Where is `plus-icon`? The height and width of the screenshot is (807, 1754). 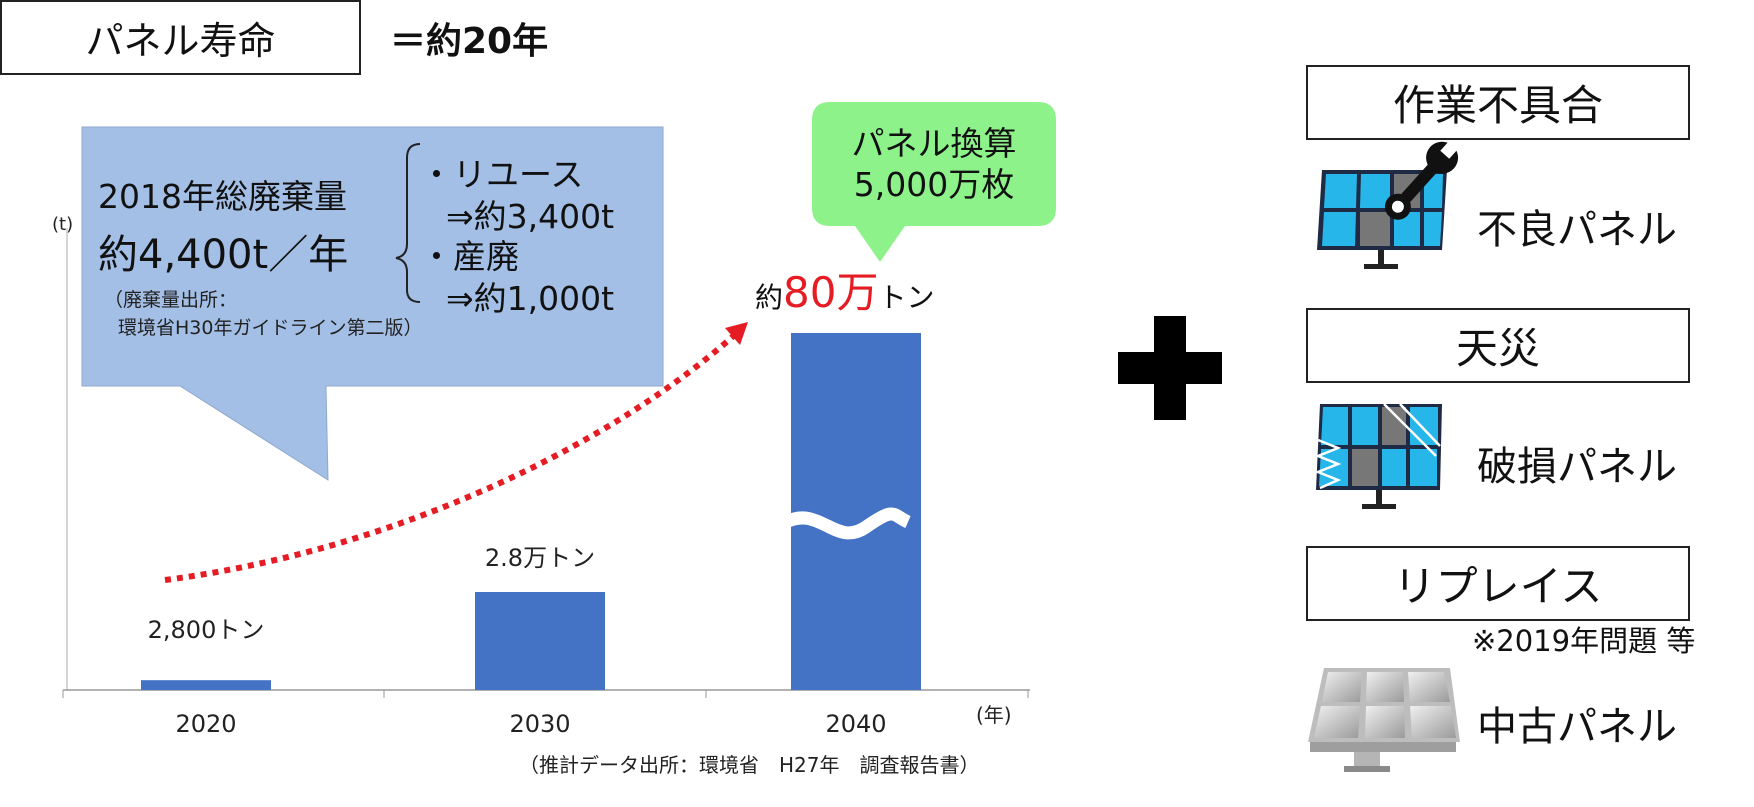 plus-icon is located at coordinates (1170, 368).